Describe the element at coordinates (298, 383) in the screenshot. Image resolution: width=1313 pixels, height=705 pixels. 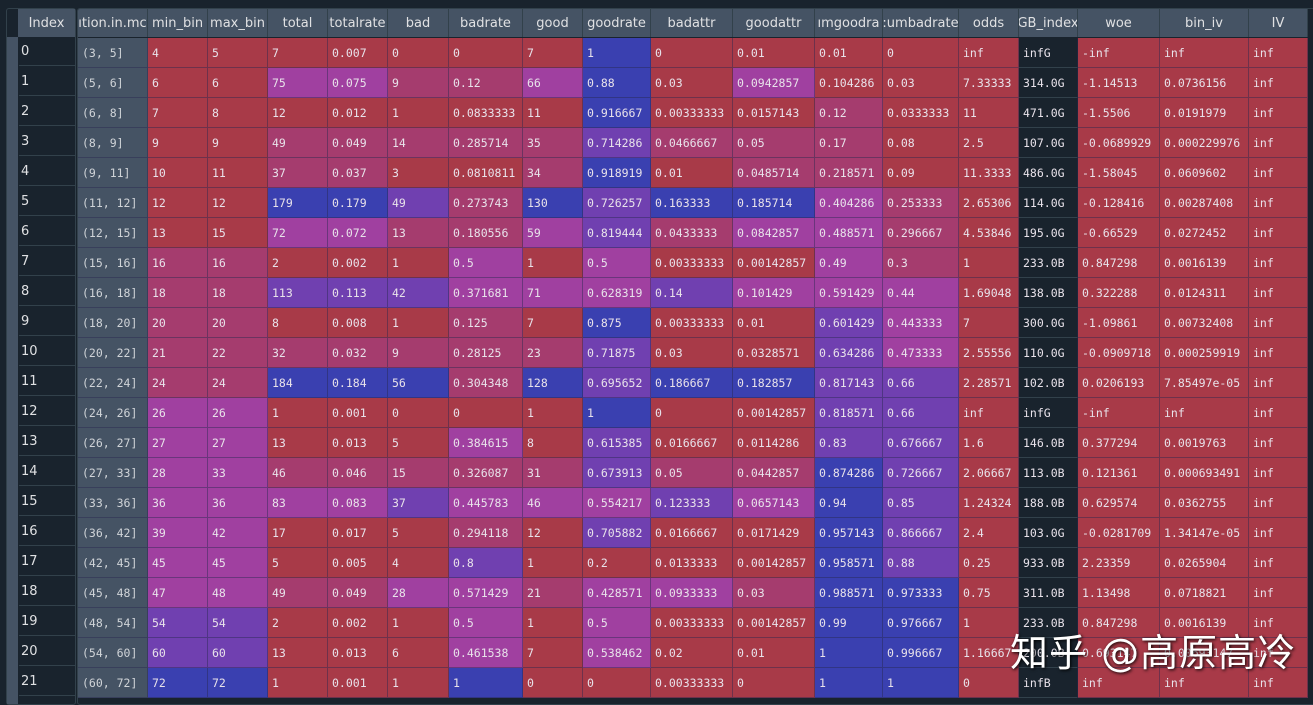
I see `cell-total: 184` at that location.